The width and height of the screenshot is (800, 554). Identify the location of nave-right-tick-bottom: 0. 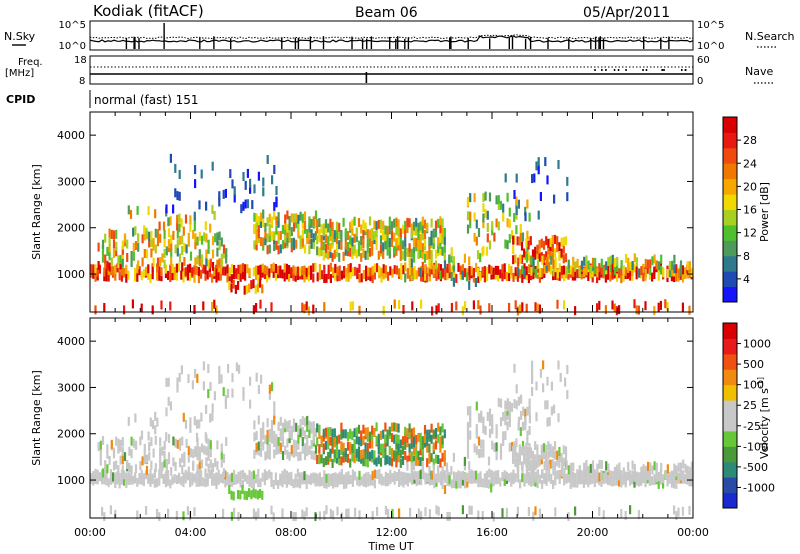
(700, 81).